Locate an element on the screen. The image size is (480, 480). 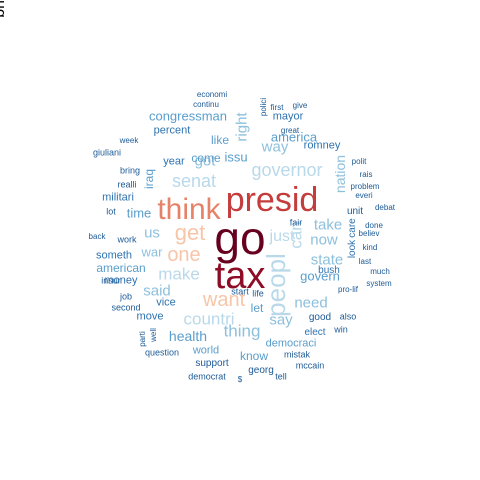
word-back: back is located at coordinates (97, 236).